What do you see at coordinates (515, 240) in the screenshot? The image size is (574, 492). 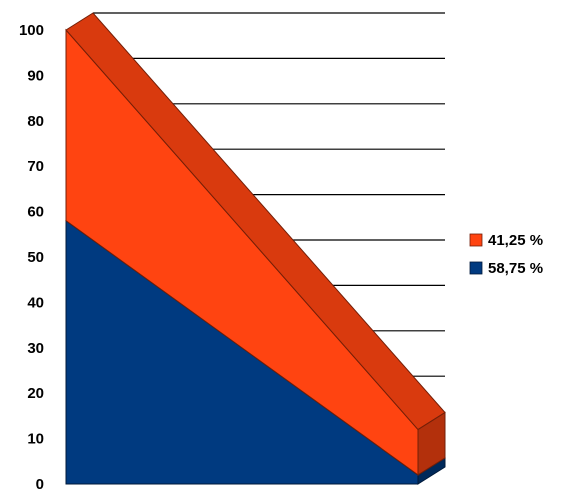 I see `legend-label-1: 41,25 %` at bounding box center [515, 240].